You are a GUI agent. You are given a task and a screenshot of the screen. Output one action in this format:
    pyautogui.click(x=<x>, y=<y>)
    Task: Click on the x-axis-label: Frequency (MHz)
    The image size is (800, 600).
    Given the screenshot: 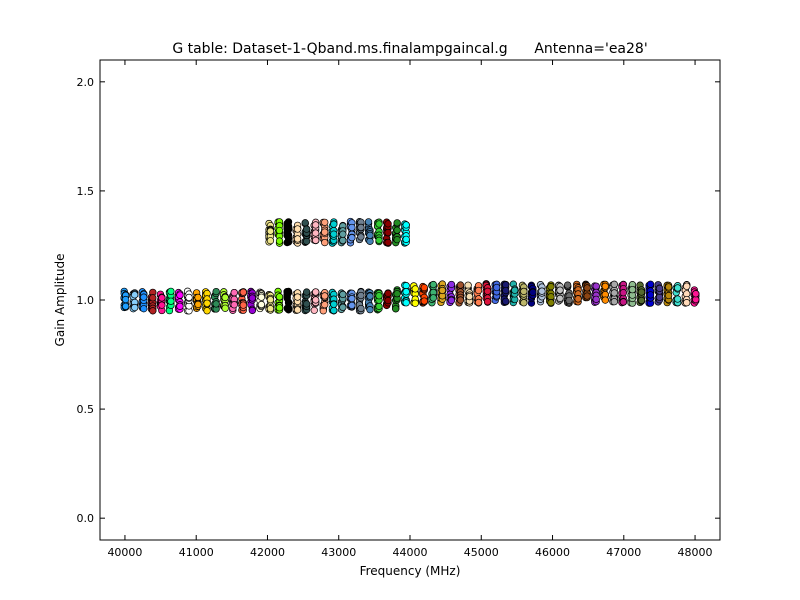 What is the action you would take?
    pyautogui.click(x=410, y=571)
    